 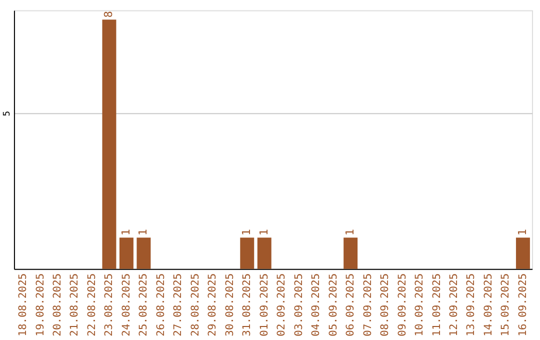 What do you see at coordinates (144, 304) in the screenshot?
I see `x-tick-label: 25.08.2025` at bounding box center [144, 304].